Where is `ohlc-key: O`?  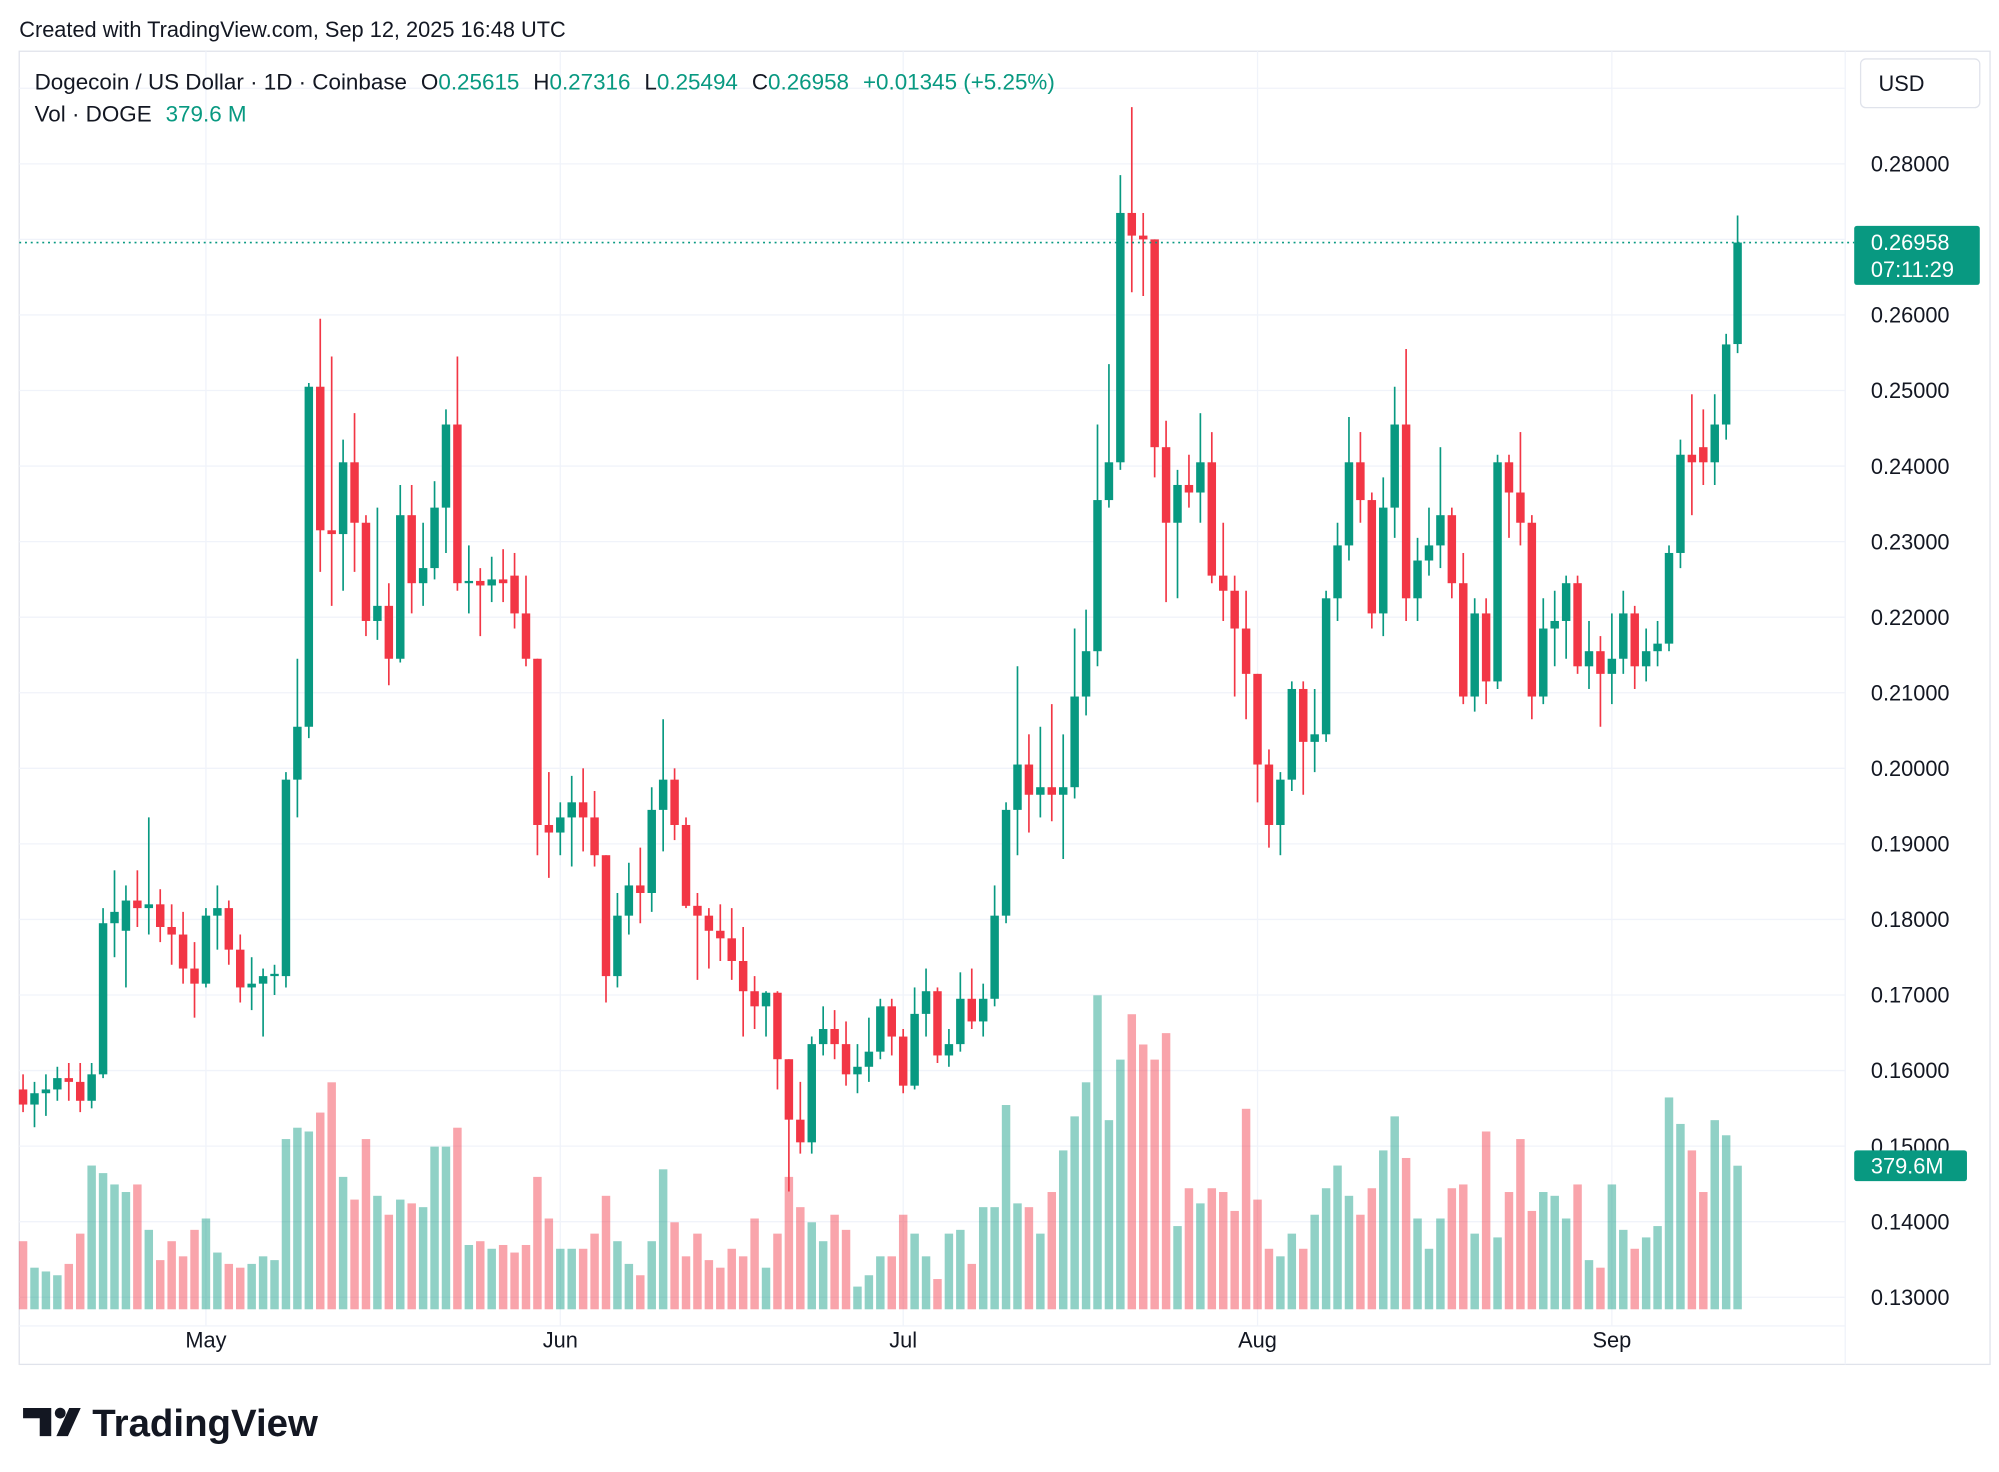
ohlc-key: O is located at coordinates (429, 82).